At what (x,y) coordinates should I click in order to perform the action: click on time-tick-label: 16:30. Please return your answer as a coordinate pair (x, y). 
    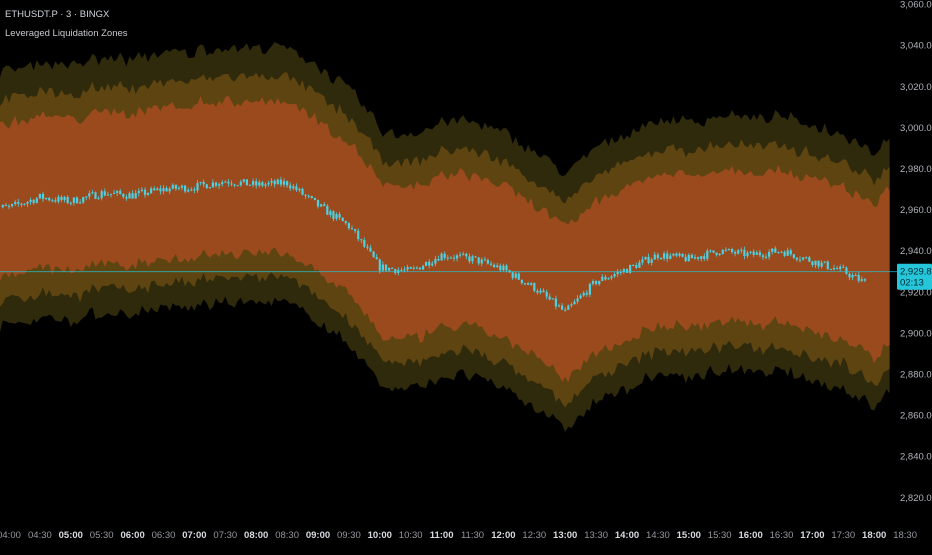
    Looking at the image, I should click on (782, 535).